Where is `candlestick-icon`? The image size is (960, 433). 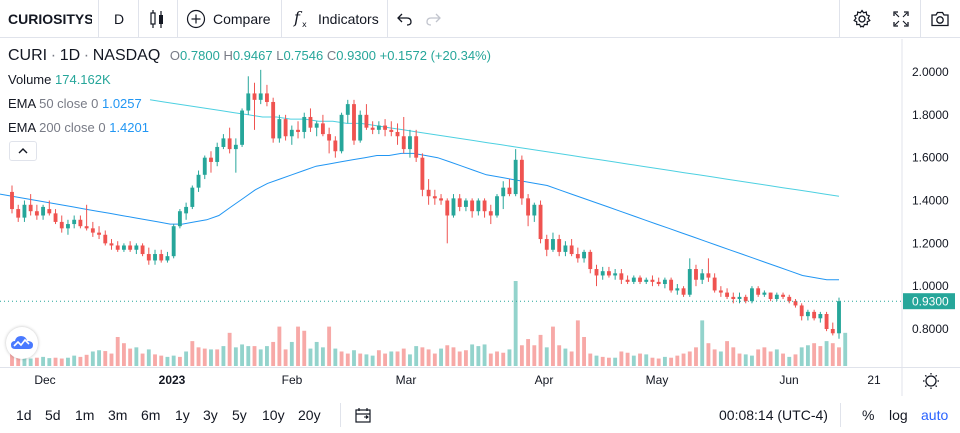
candlestick-icon is located at coordinates (156, 19).